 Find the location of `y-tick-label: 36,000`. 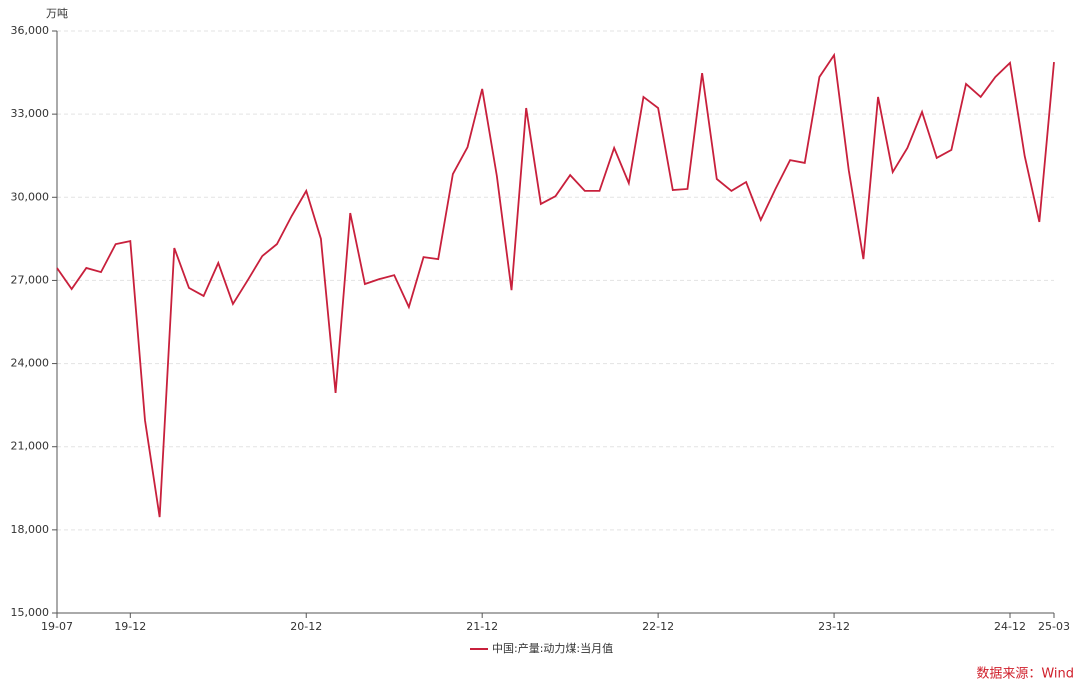

y-tick-label: 36,000 is located at coordinates (30, 30).